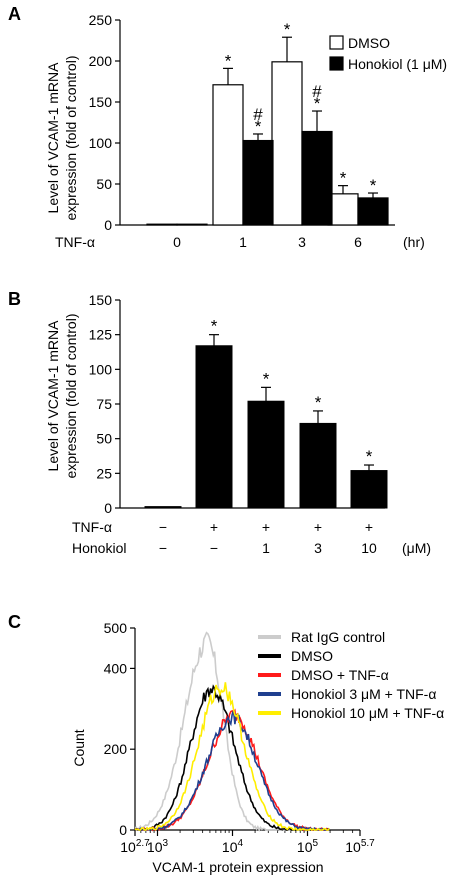  What do you see at coordinates (101, 143) in the screenshot?
I see `panel-a-ytick-label: 100` at bounding box center [101, 143].